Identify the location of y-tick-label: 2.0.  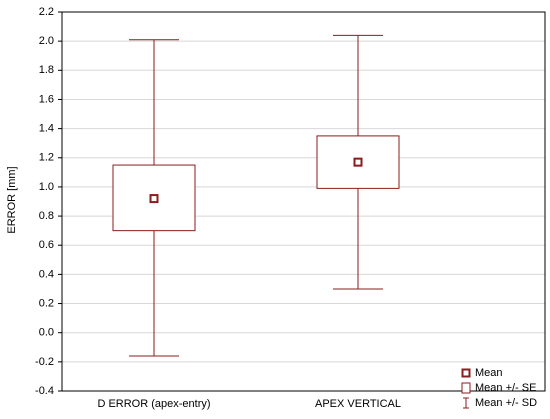
(46, 41).